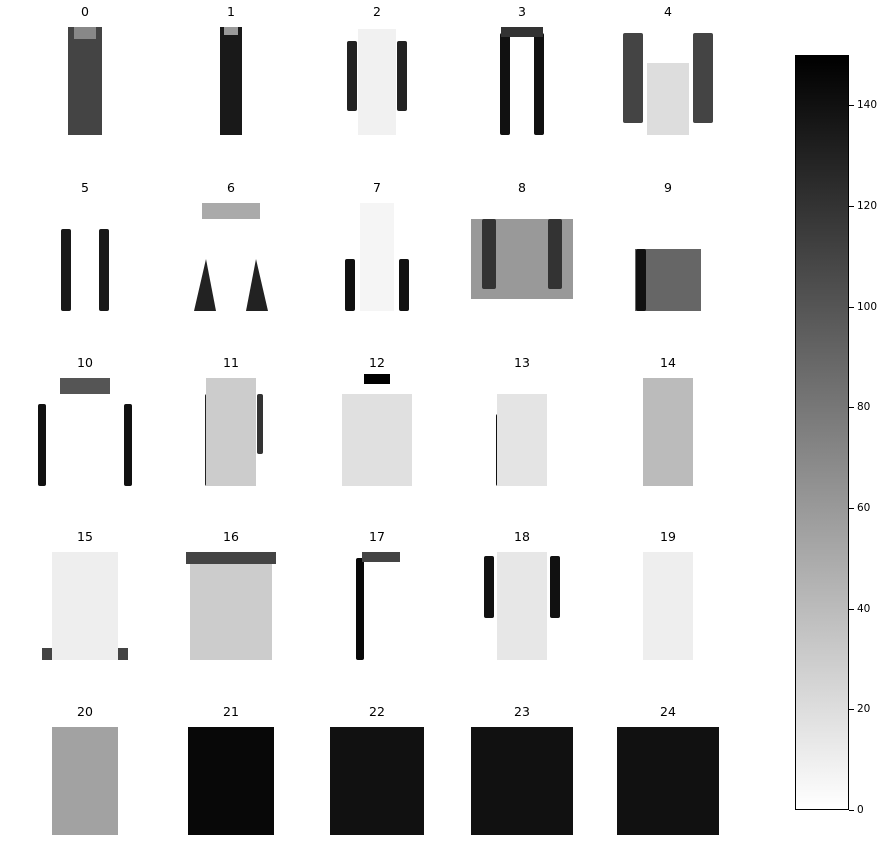 The height and width of the screenshot is (862, 882). What do you see at coordinates (128, 445) in the screenshot?
I see `right-edge` at bounding box center [128, 445].